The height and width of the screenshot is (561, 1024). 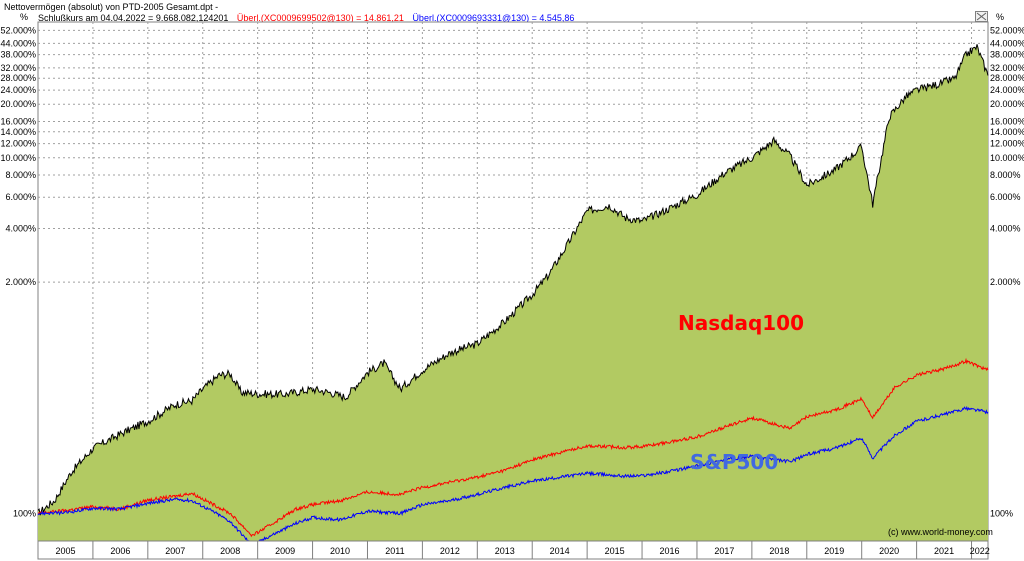 What do you see at coordinates (724, 551) in the screenshot?
I see `x-tick-label: 2017` at bounding box center [724, 551].